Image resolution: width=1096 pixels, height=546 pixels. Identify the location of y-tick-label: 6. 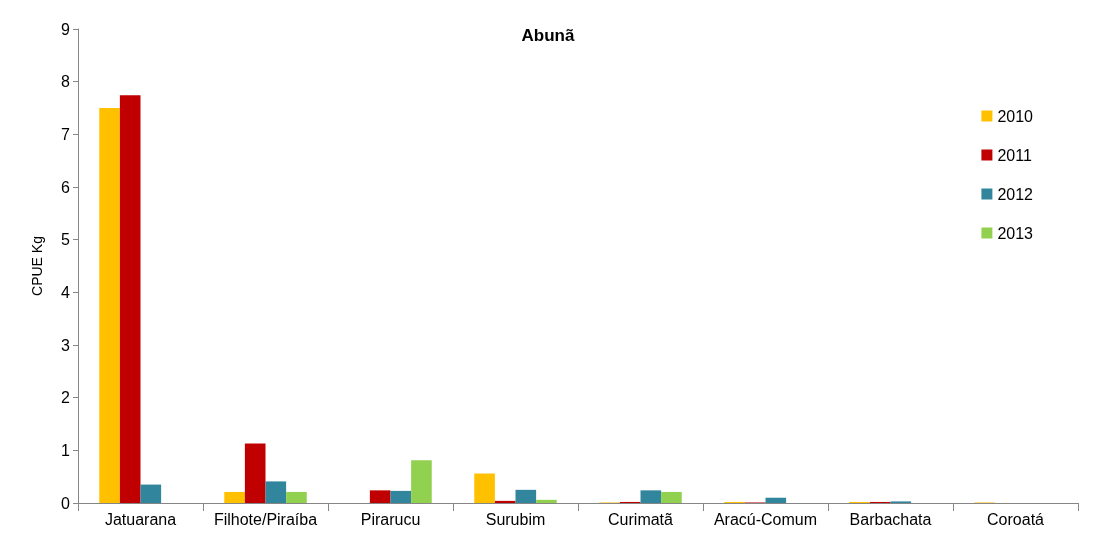
(66, 187).